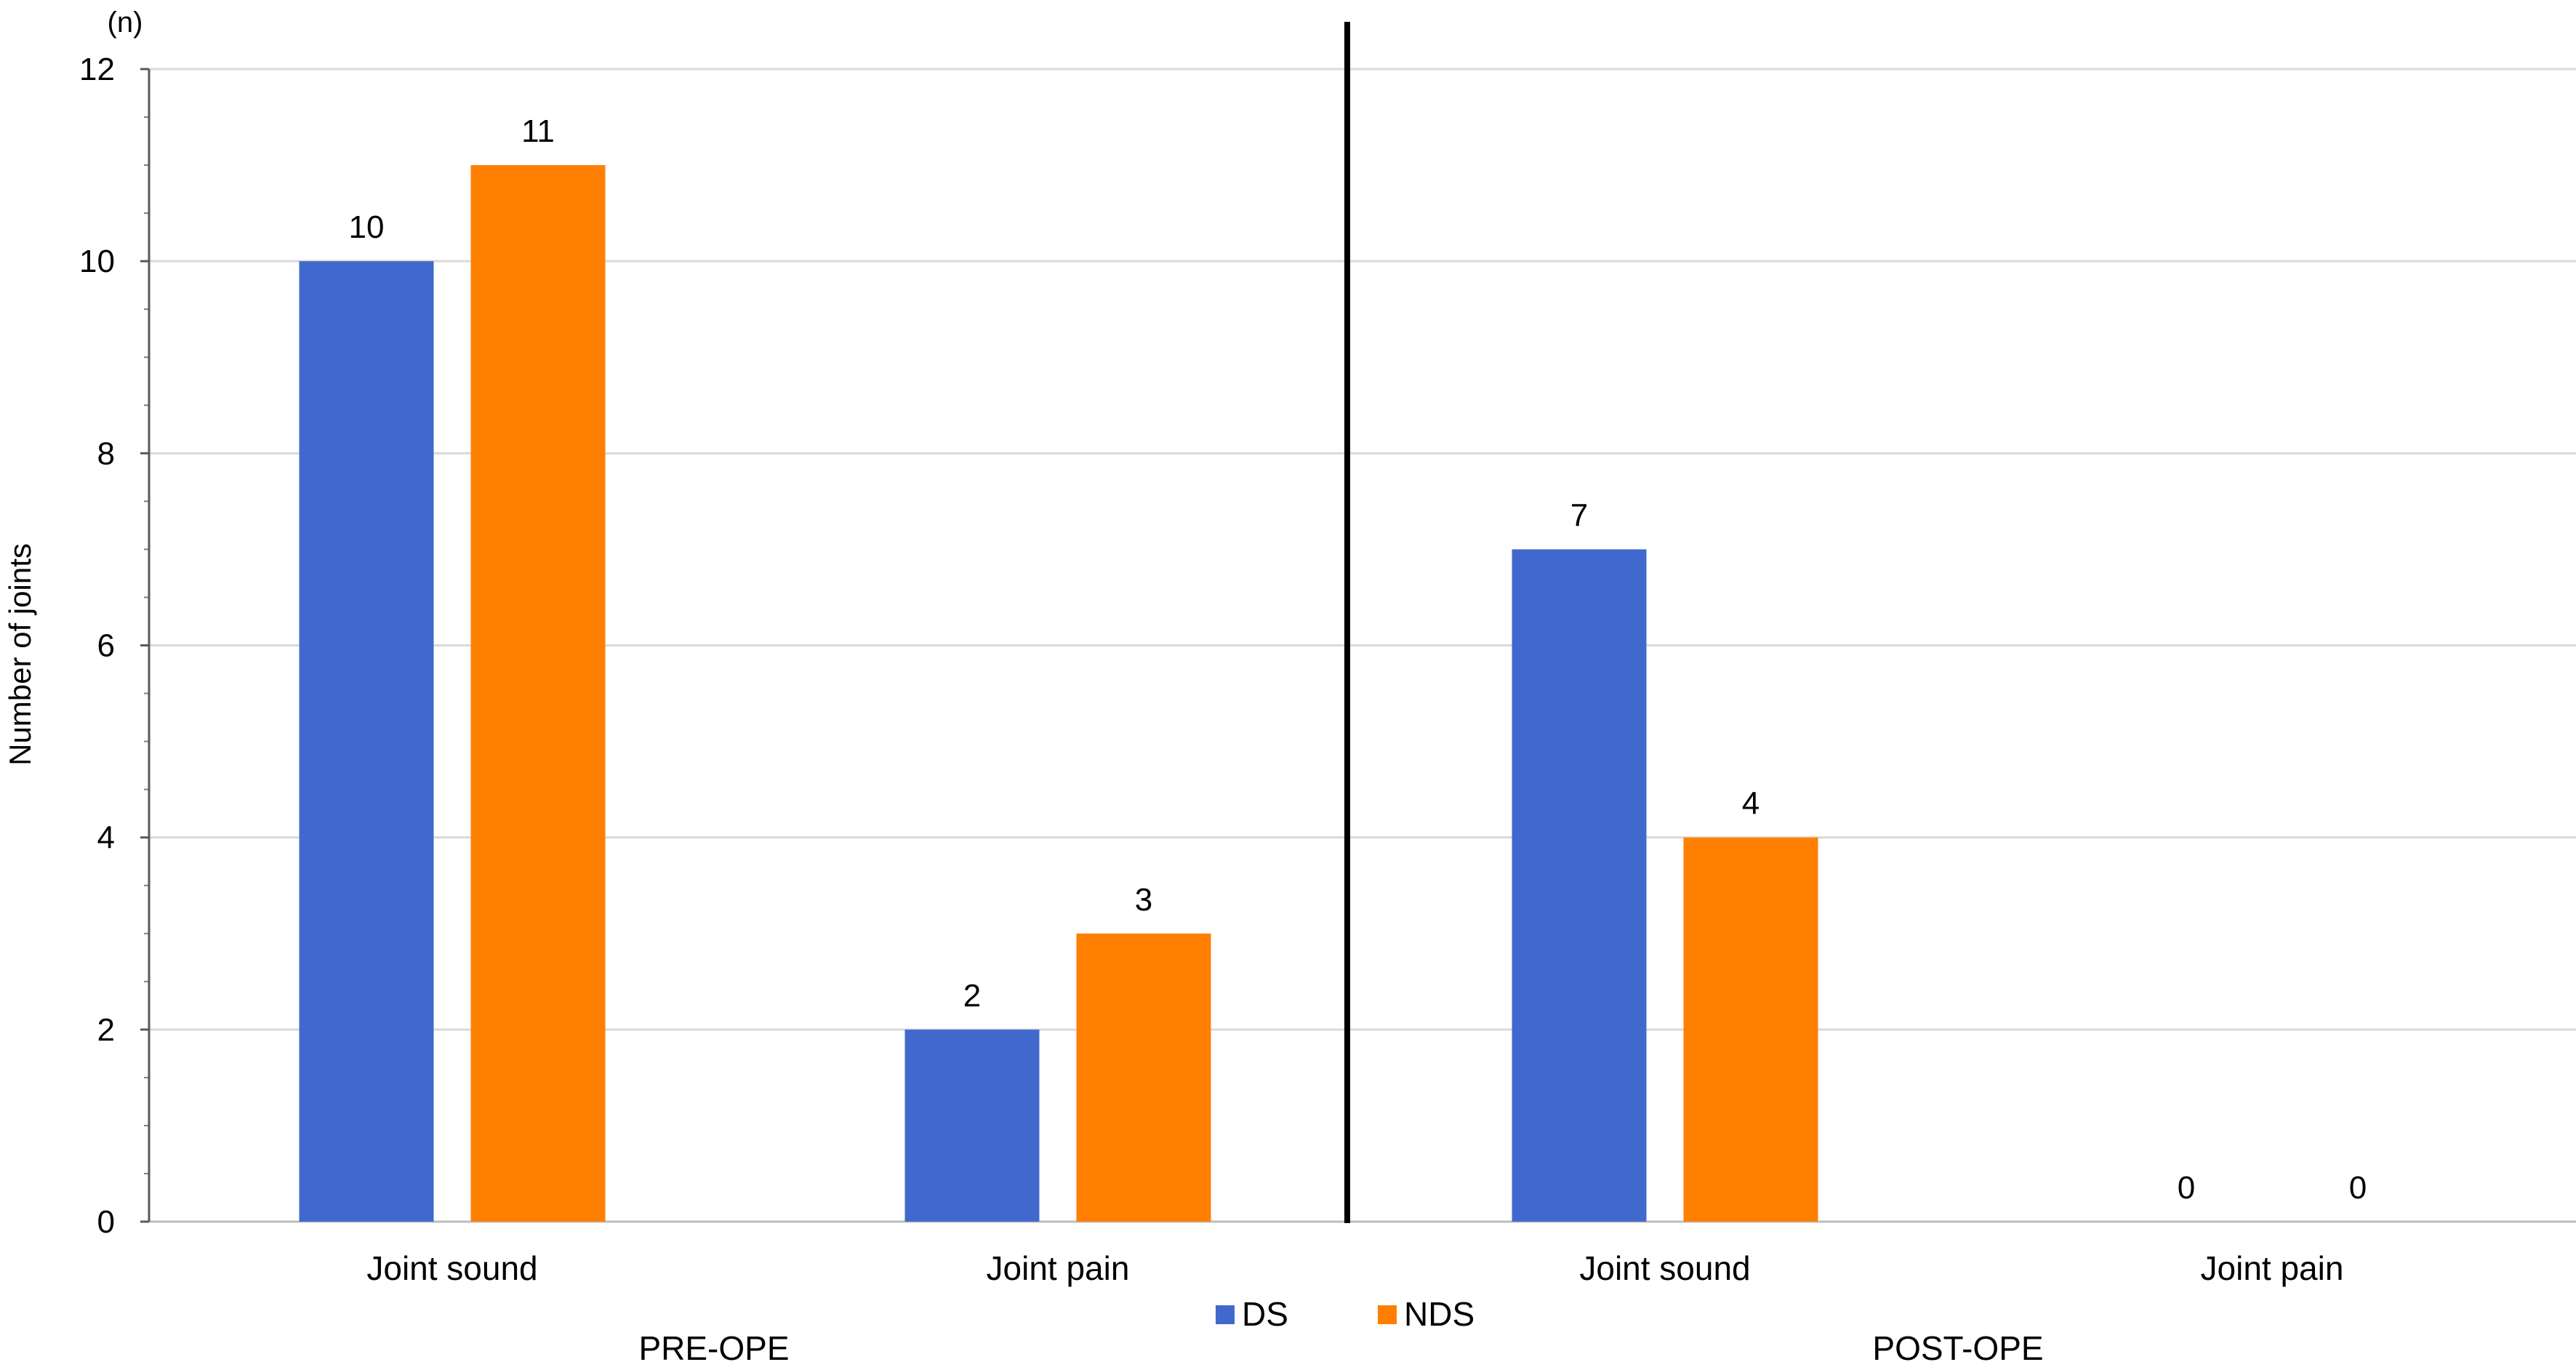 The width and height of the screenshot is (2576, 1370). Describe the element at coordinates (106, 838) in the screenshot. I see `y-tick-label: 4` at that location.